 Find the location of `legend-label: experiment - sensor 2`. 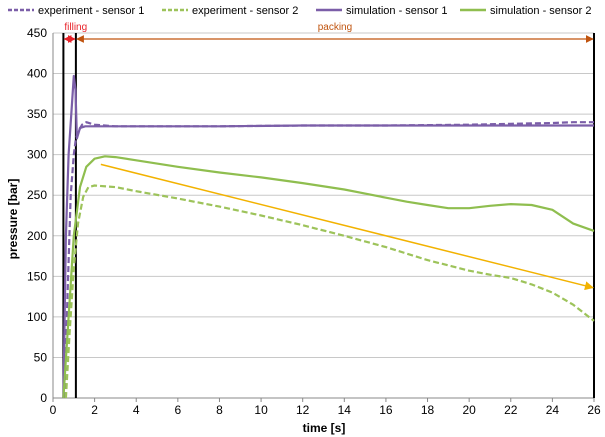

legend-label: experiment - sensor 2 is located at coordinates (245, 11).